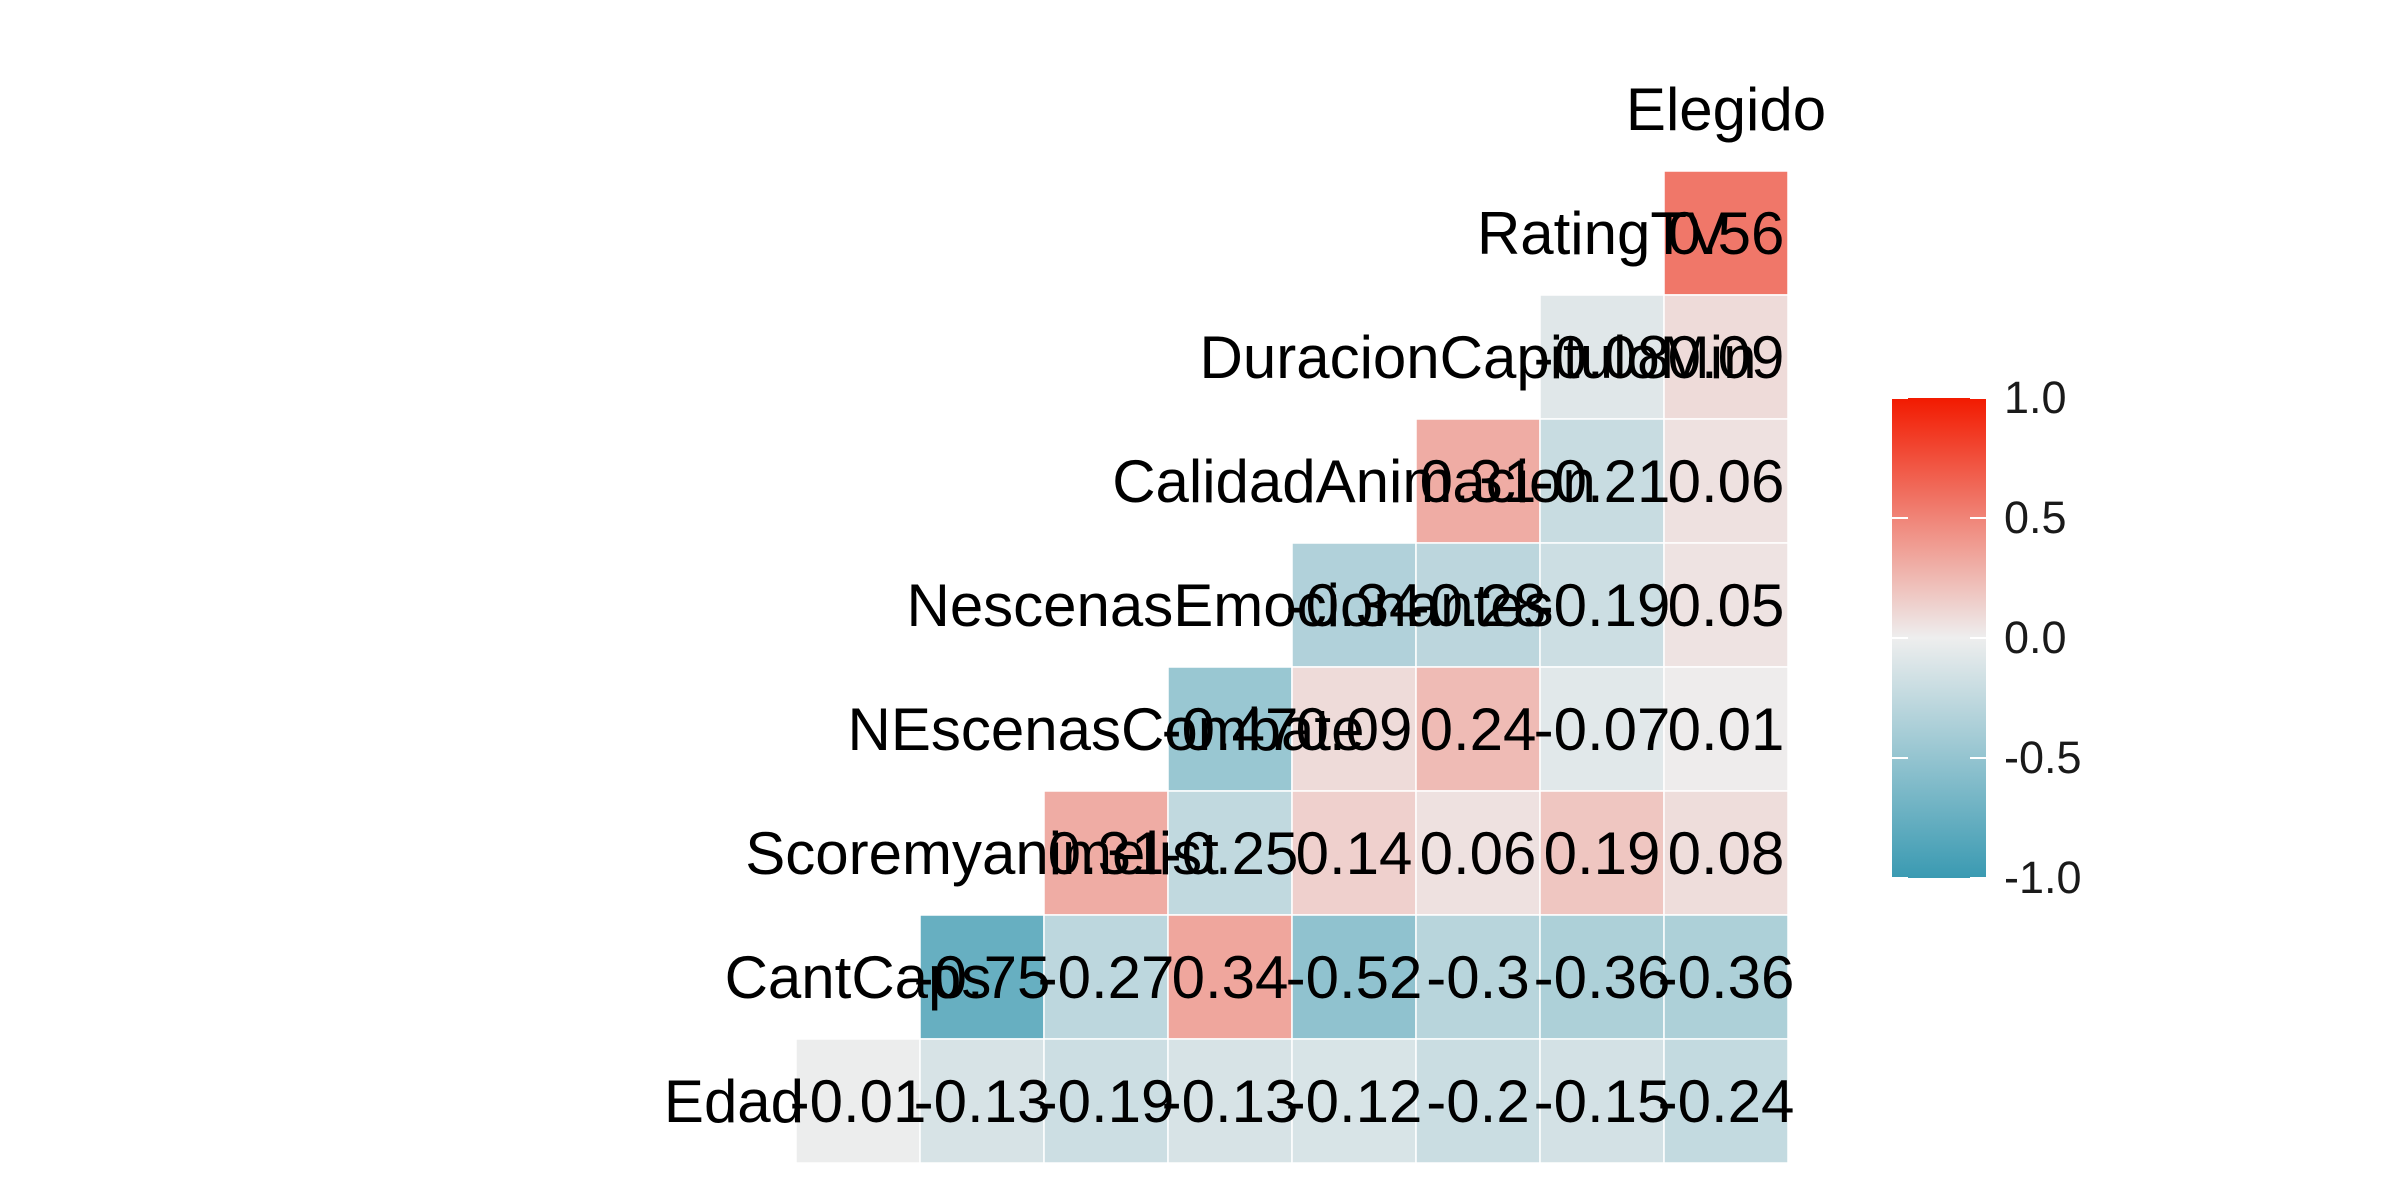 The width and height of the screenshot is (2400, 1200). I want to click on cell-value-label: -0.25, so click(1230, 853).